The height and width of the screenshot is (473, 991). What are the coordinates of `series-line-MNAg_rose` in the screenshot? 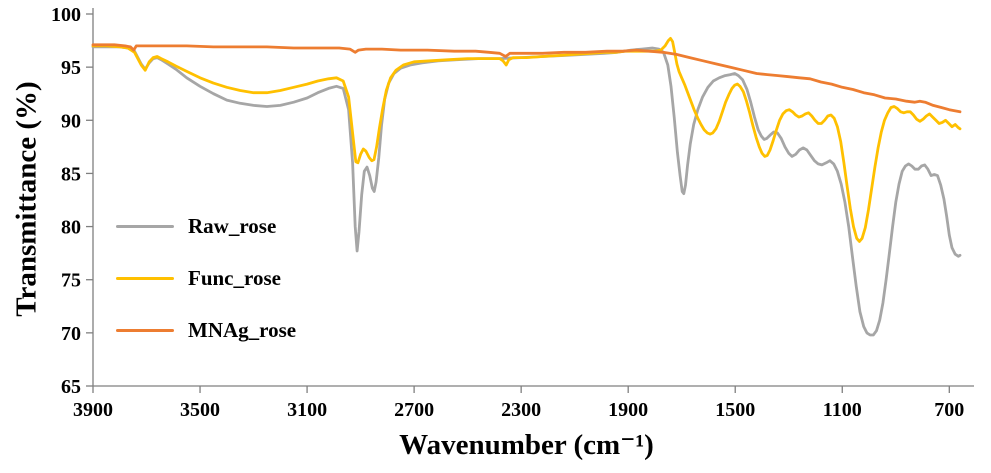 It's located at (526, 78).